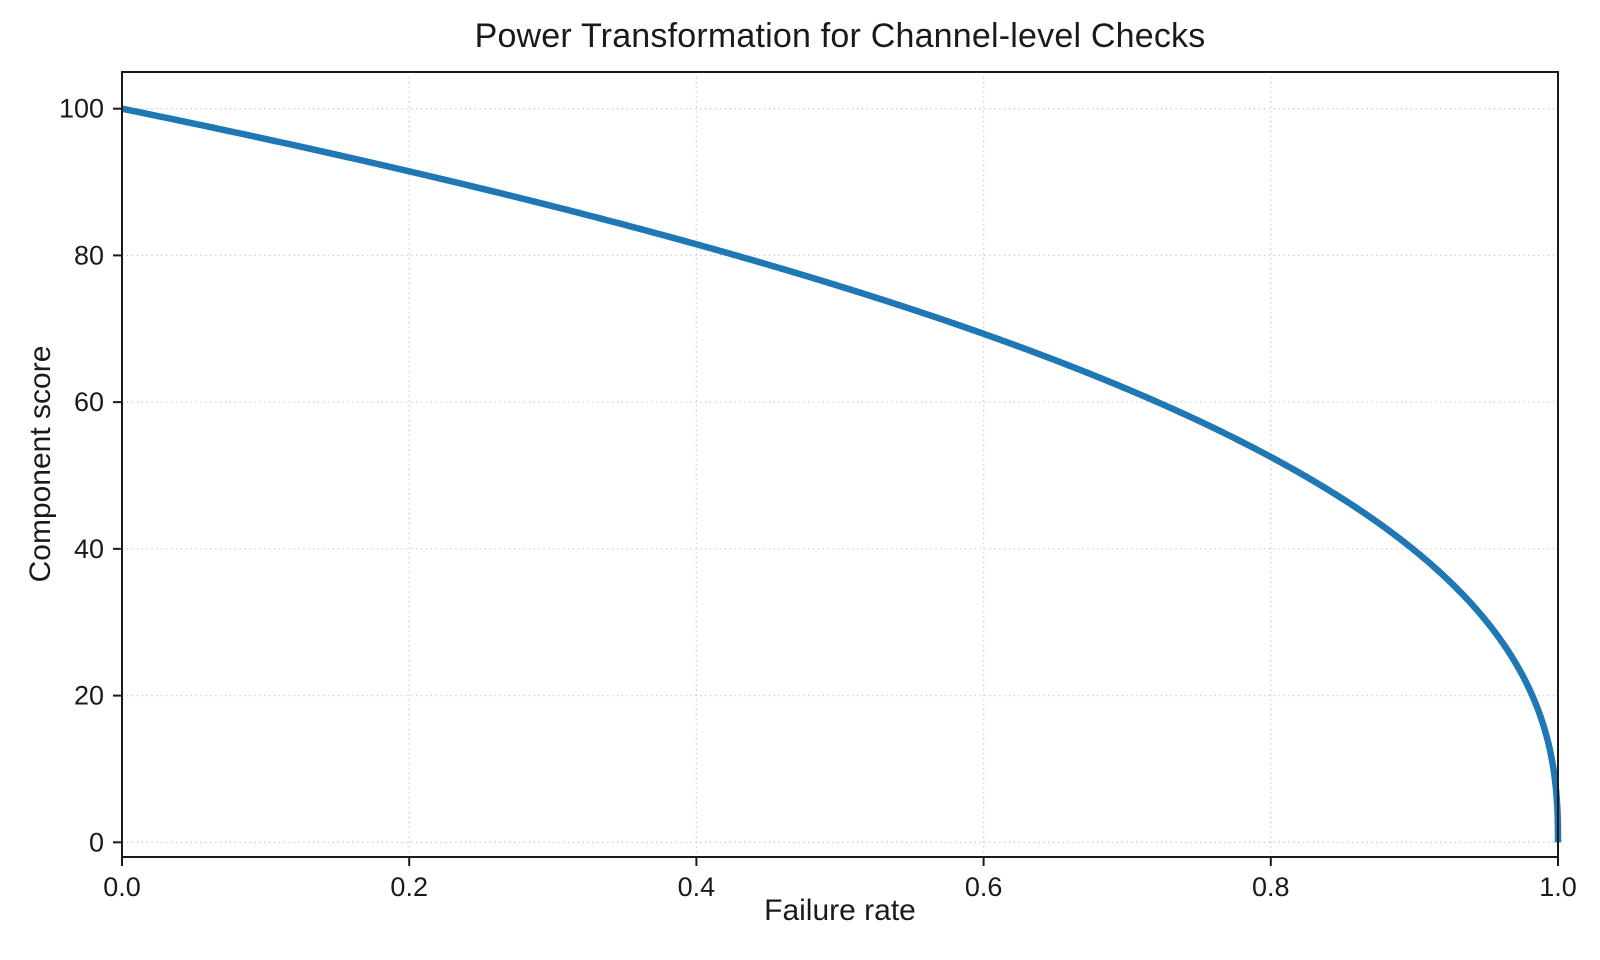 The height and width of the screenshot is (960, 1600). Describe the element at coordinates (840, 910) in the screenshot. I see `x-axis-label: Failure rate` at that location.